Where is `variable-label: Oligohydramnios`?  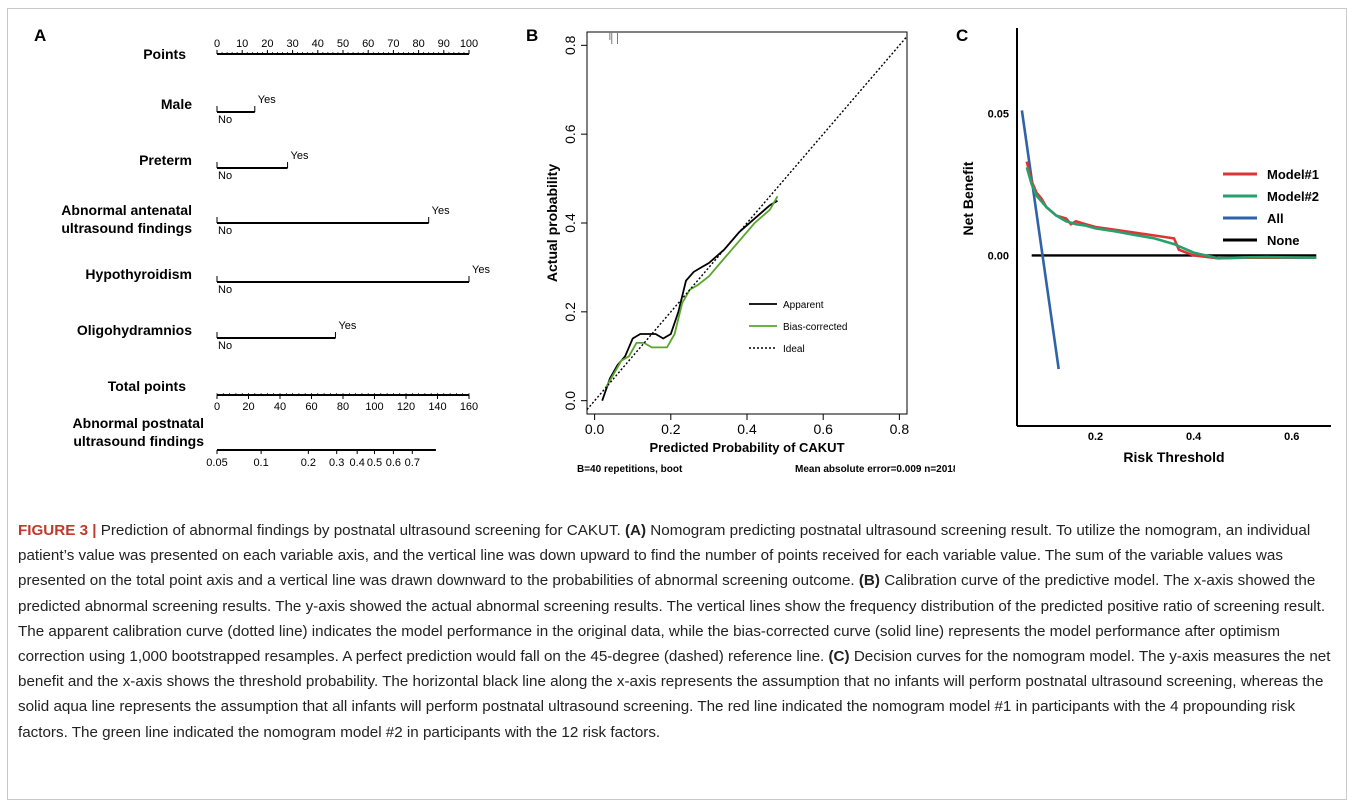
variable-label: Oligohydramnios is located at coordinates (134, 330).